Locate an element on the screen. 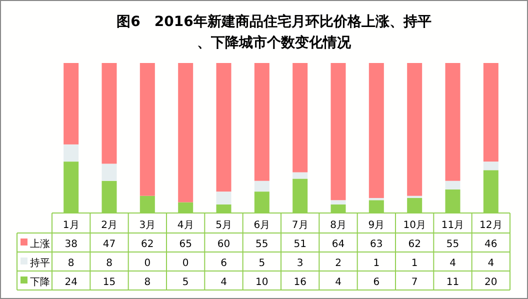 This screenshot has width=528, height=299. legend-label: 持平 is located at coordinates (40, 263).